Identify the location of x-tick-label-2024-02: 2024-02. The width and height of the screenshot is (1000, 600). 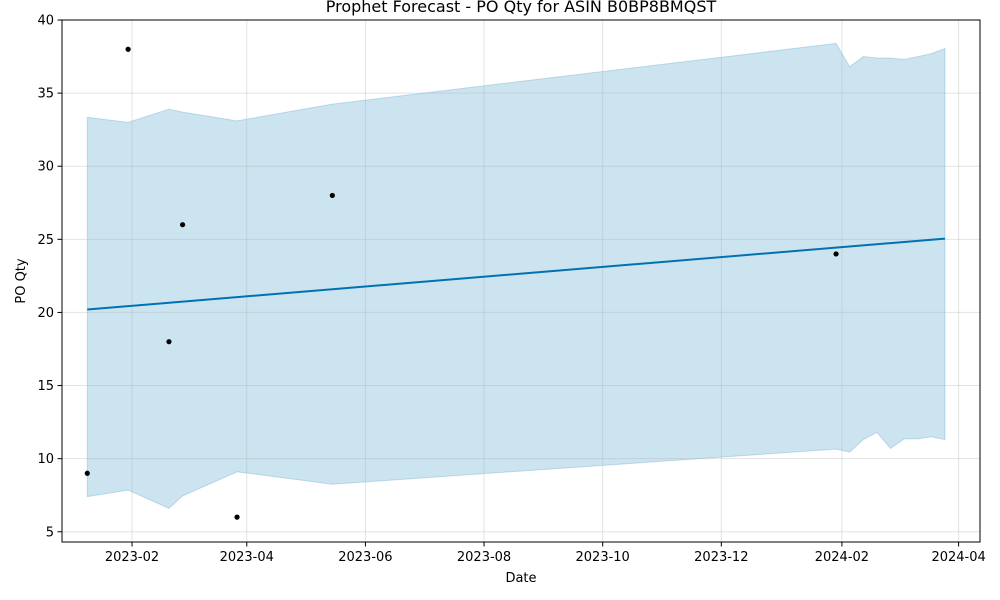
(842, 557).